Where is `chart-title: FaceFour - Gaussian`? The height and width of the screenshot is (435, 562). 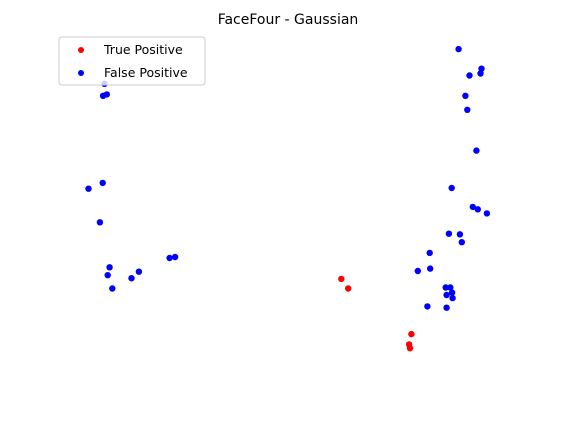
chart-title: FaceFour - Gaussian is located at coordinates (288, 20).